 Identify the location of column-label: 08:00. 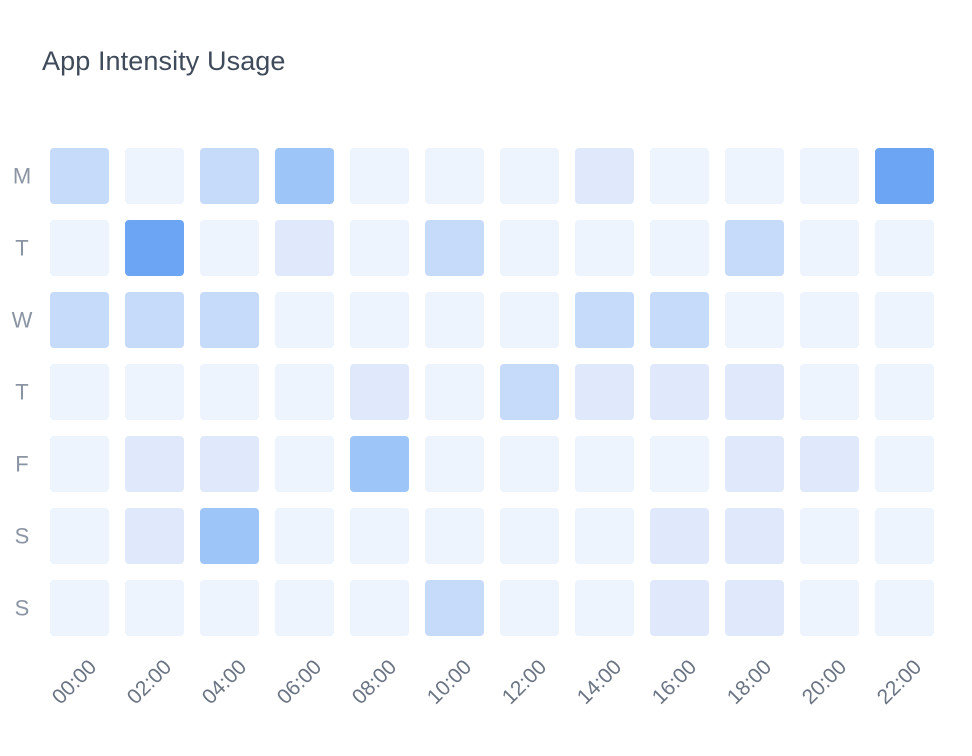
(374, 681).